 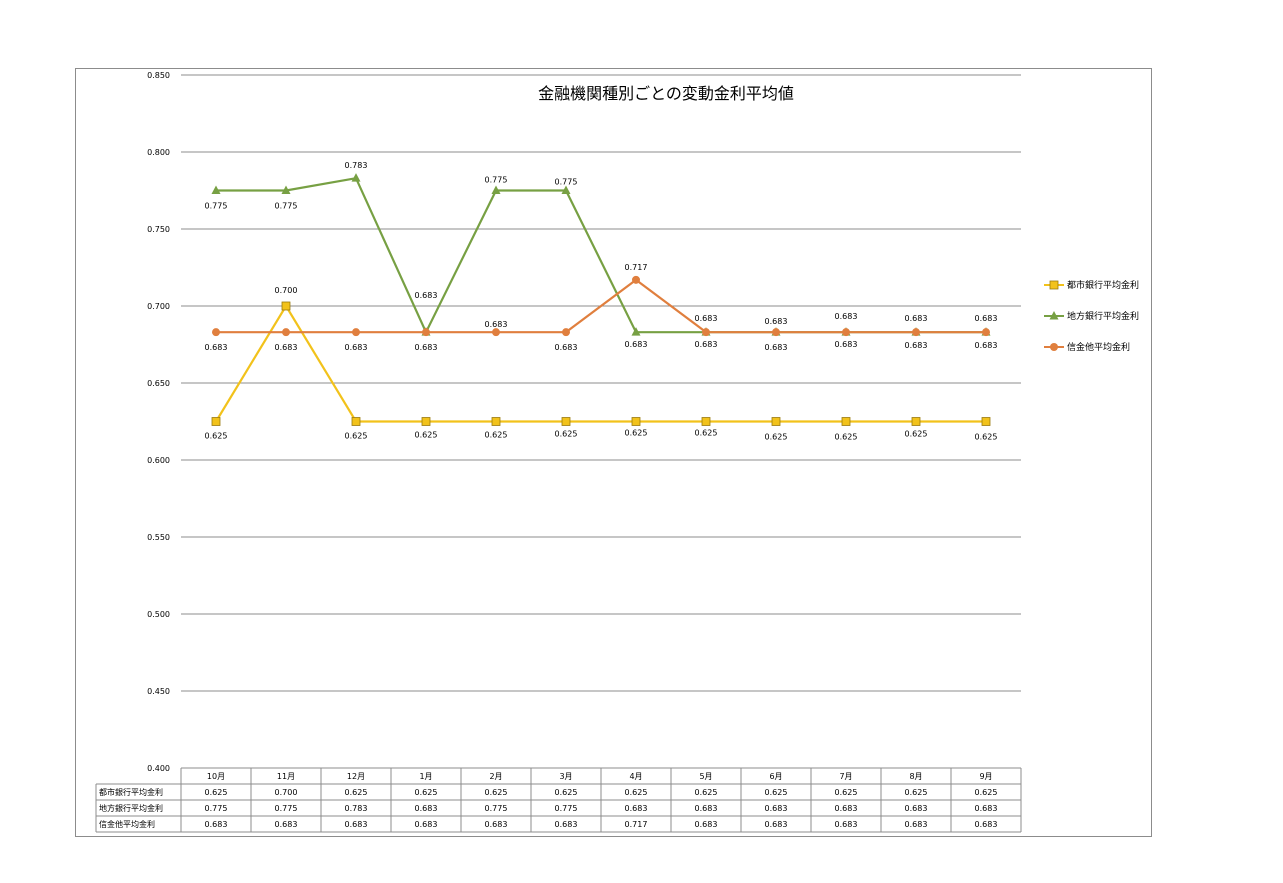 I want to click on legend-label: 地方銀行平均金利, so click(x=1103, y=316).